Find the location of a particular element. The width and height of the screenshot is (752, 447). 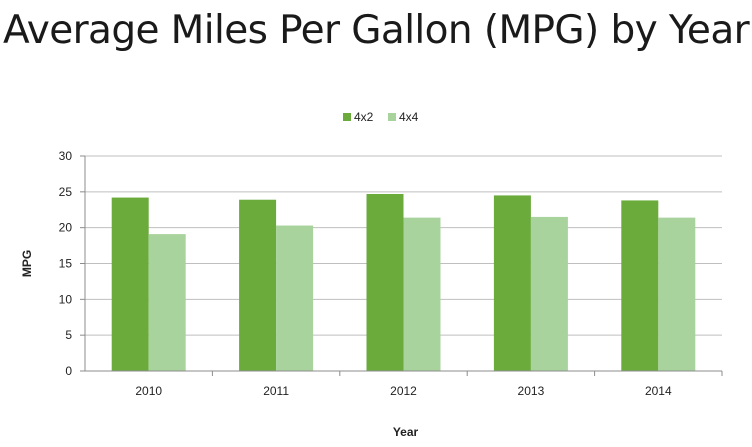

x-tick-label: 2010 is located at coordinates (148, 391).